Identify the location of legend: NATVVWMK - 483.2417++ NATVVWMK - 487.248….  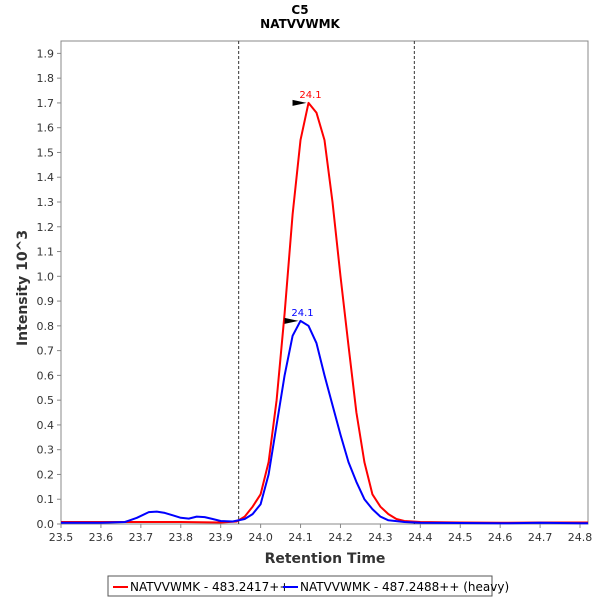
(308, 586).